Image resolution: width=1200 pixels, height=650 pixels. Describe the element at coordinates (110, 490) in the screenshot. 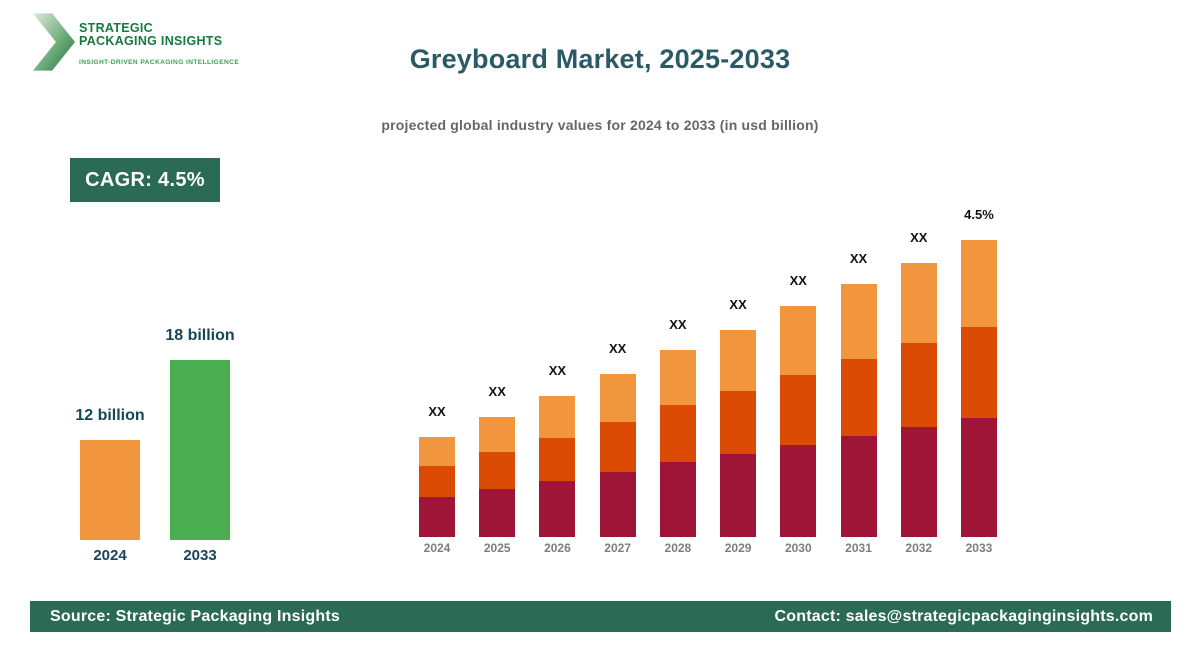

I see `mini-bar-2024` at that location.